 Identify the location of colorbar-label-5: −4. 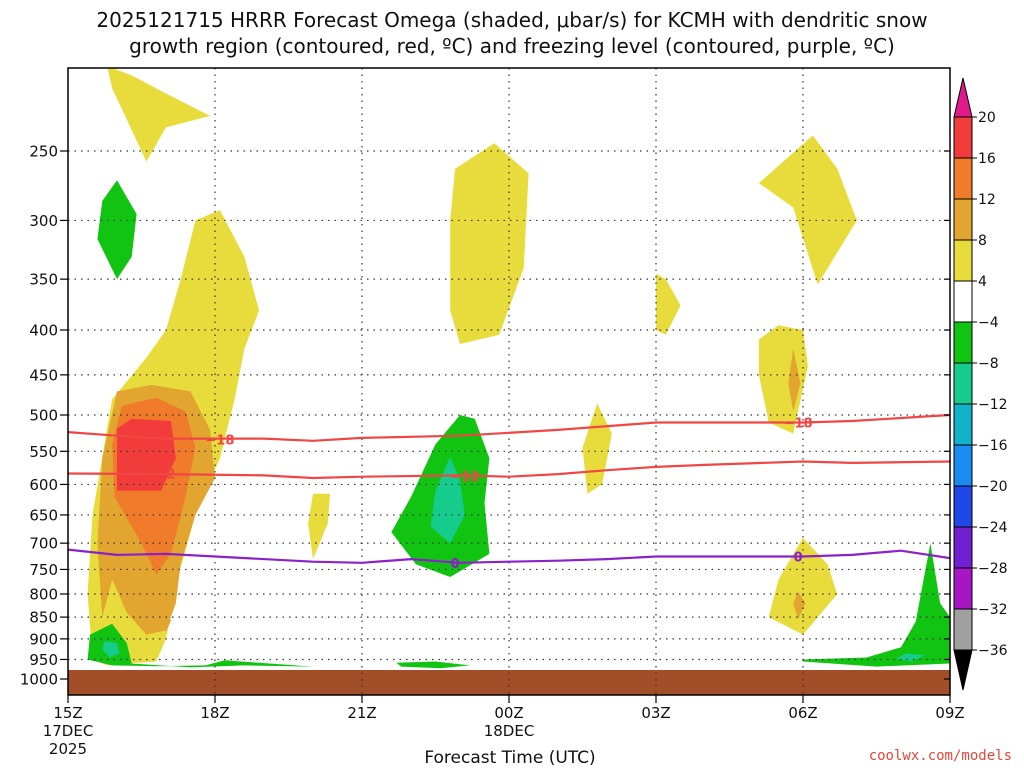
(988, 323).